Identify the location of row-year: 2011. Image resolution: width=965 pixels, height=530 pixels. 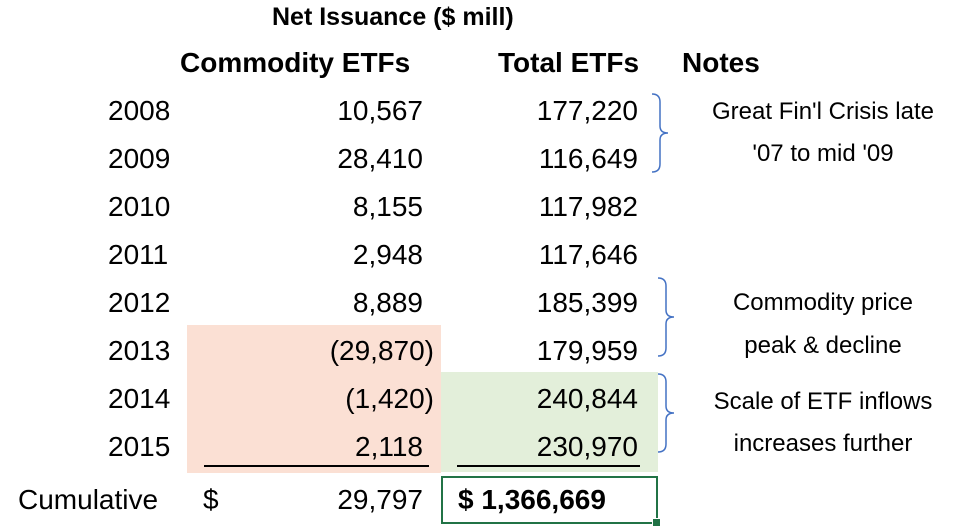
(138, 254).